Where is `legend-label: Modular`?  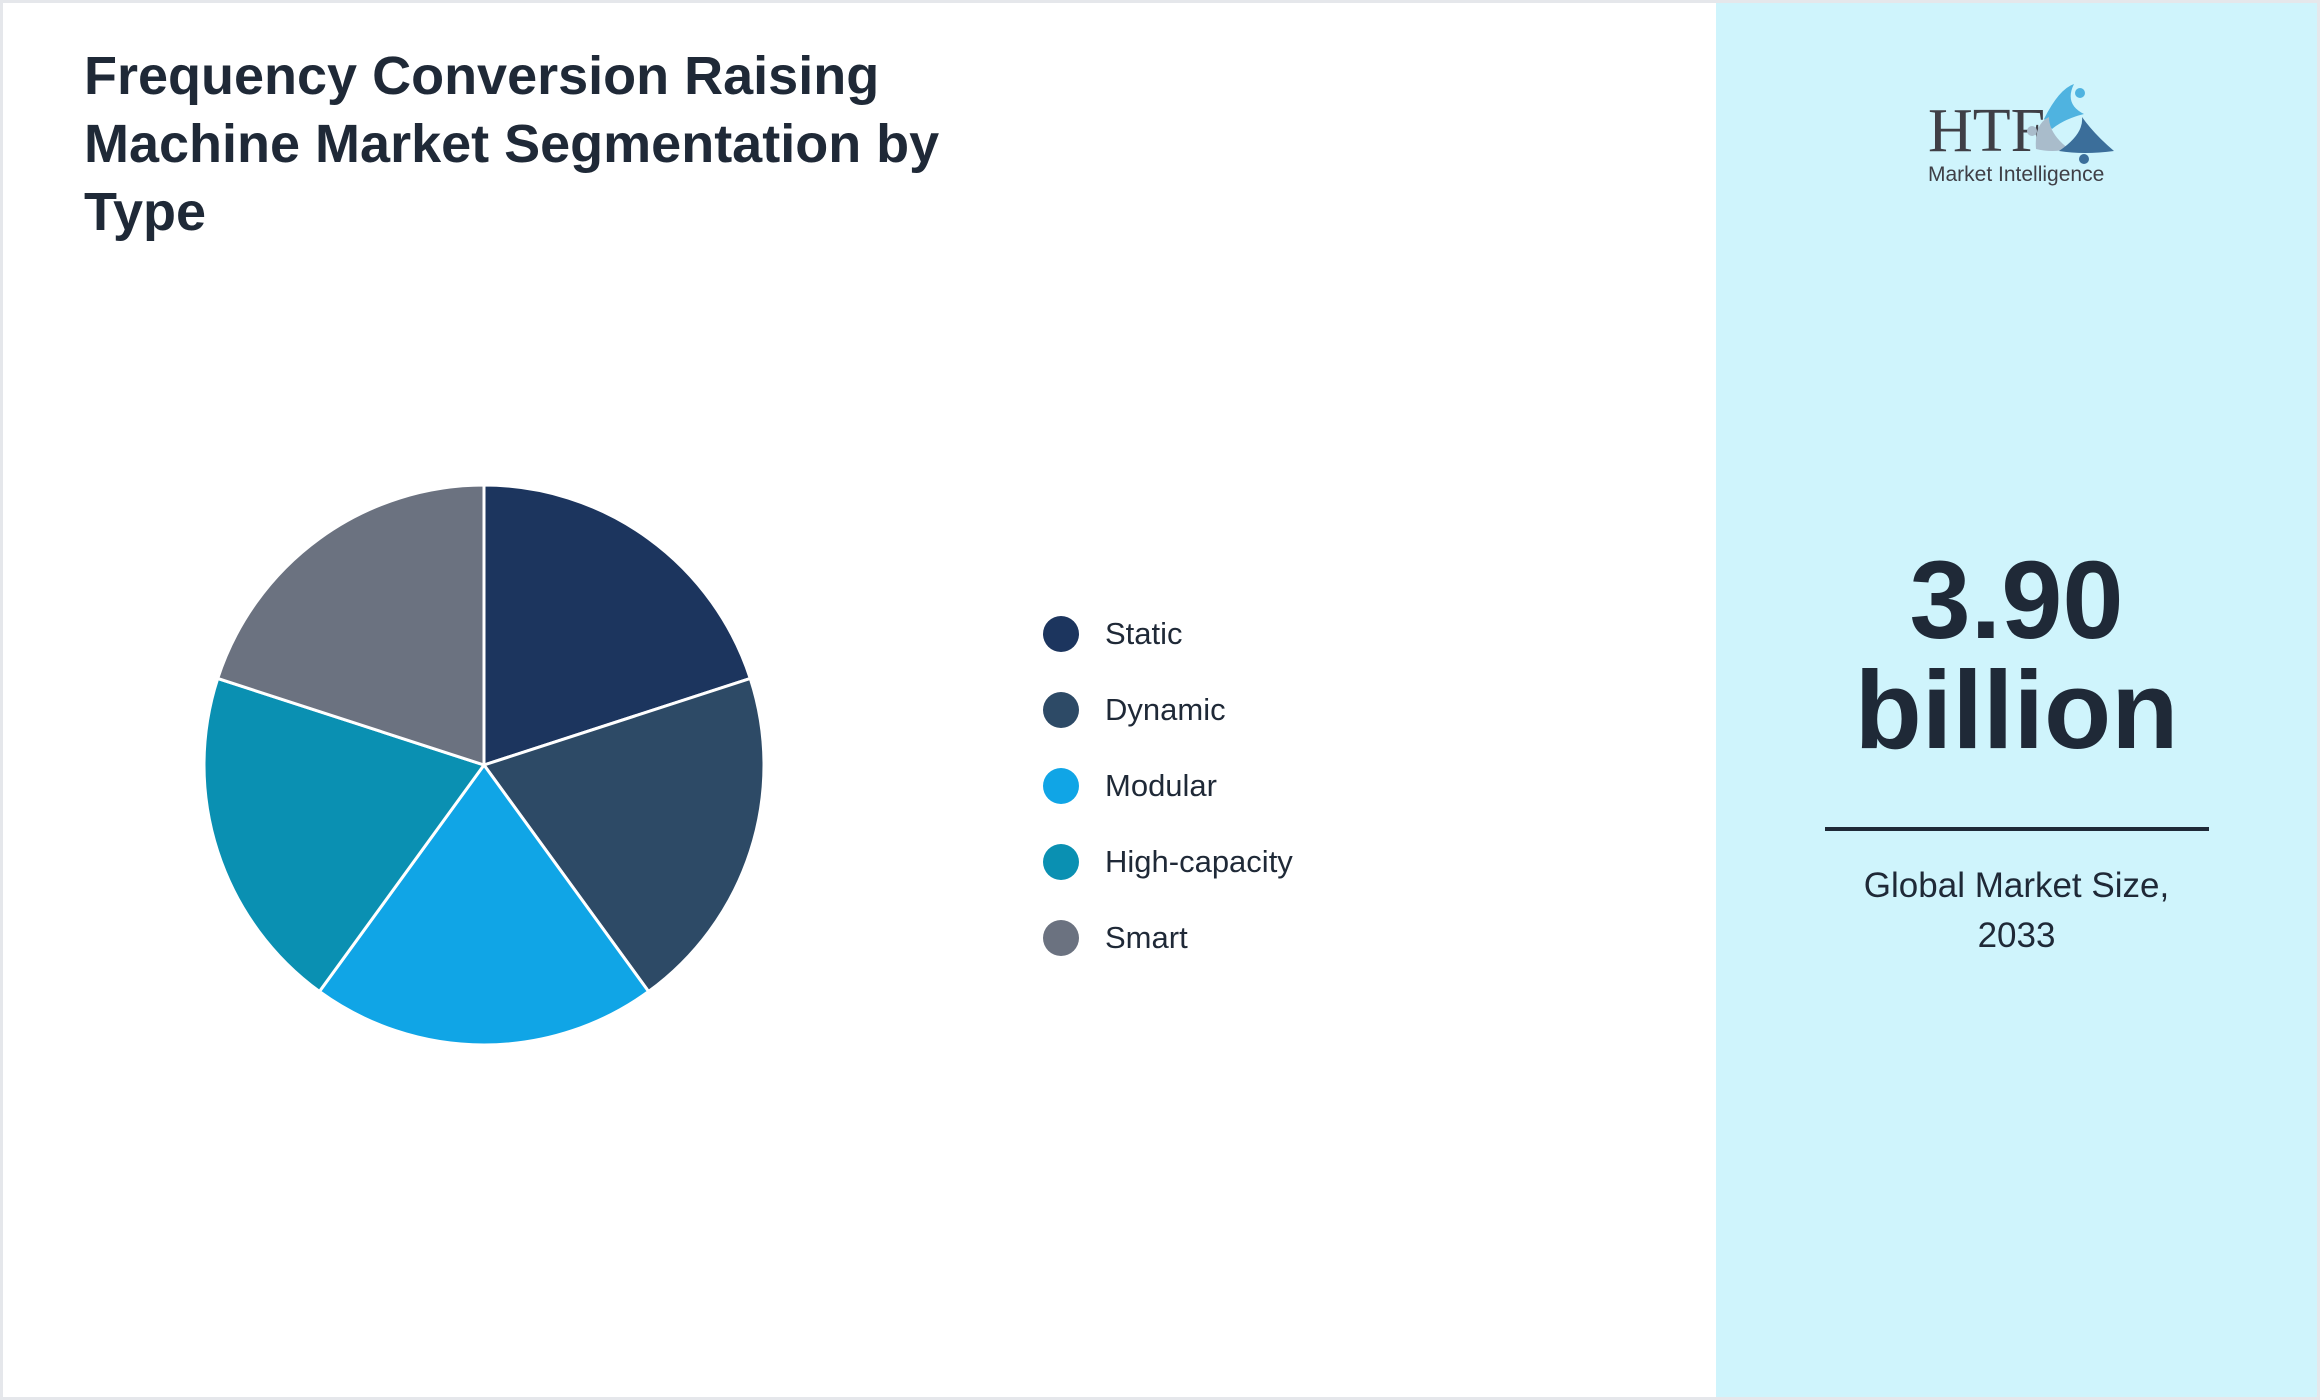 legend-label: Modular is located at coordinates (1161, 785).